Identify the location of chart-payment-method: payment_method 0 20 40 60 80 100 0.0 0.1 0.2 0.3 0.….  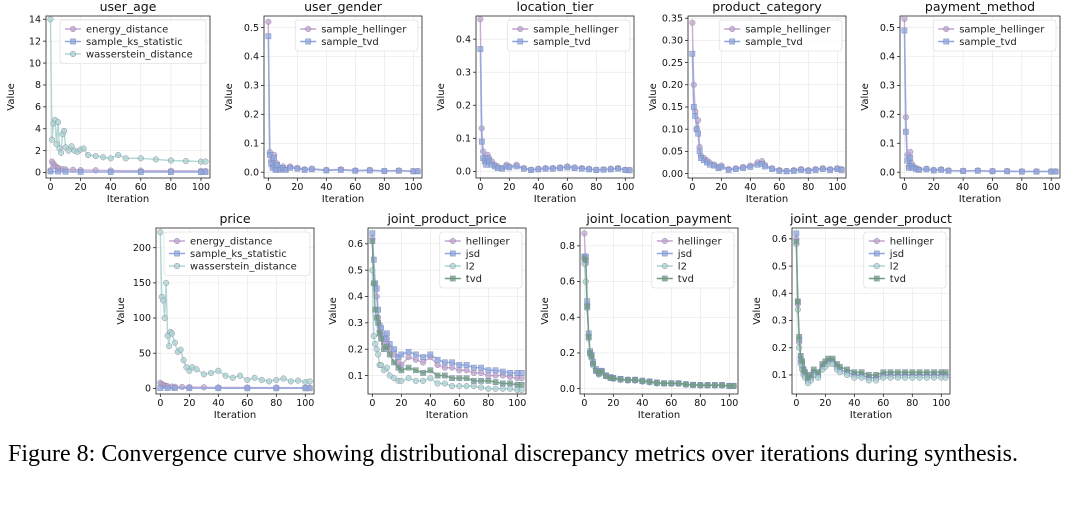
(961, 105).